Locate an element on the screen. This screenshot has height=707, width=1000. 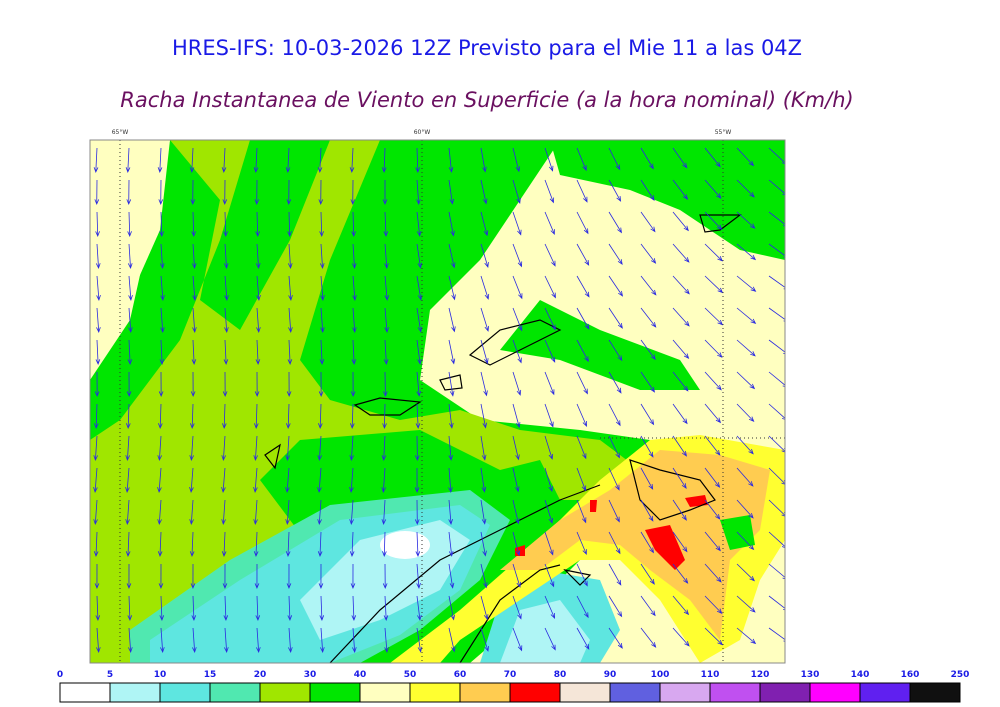
field-pale is located at coordinates (605, 287).